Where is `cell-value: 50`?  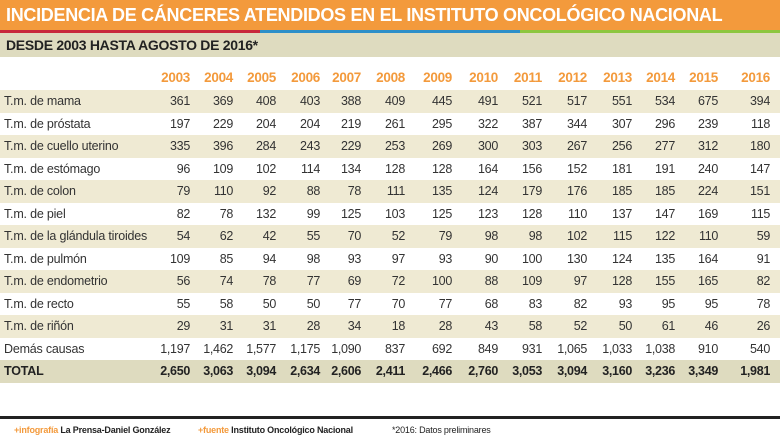
cell-value: 50 is located at coordinates (313, 303).